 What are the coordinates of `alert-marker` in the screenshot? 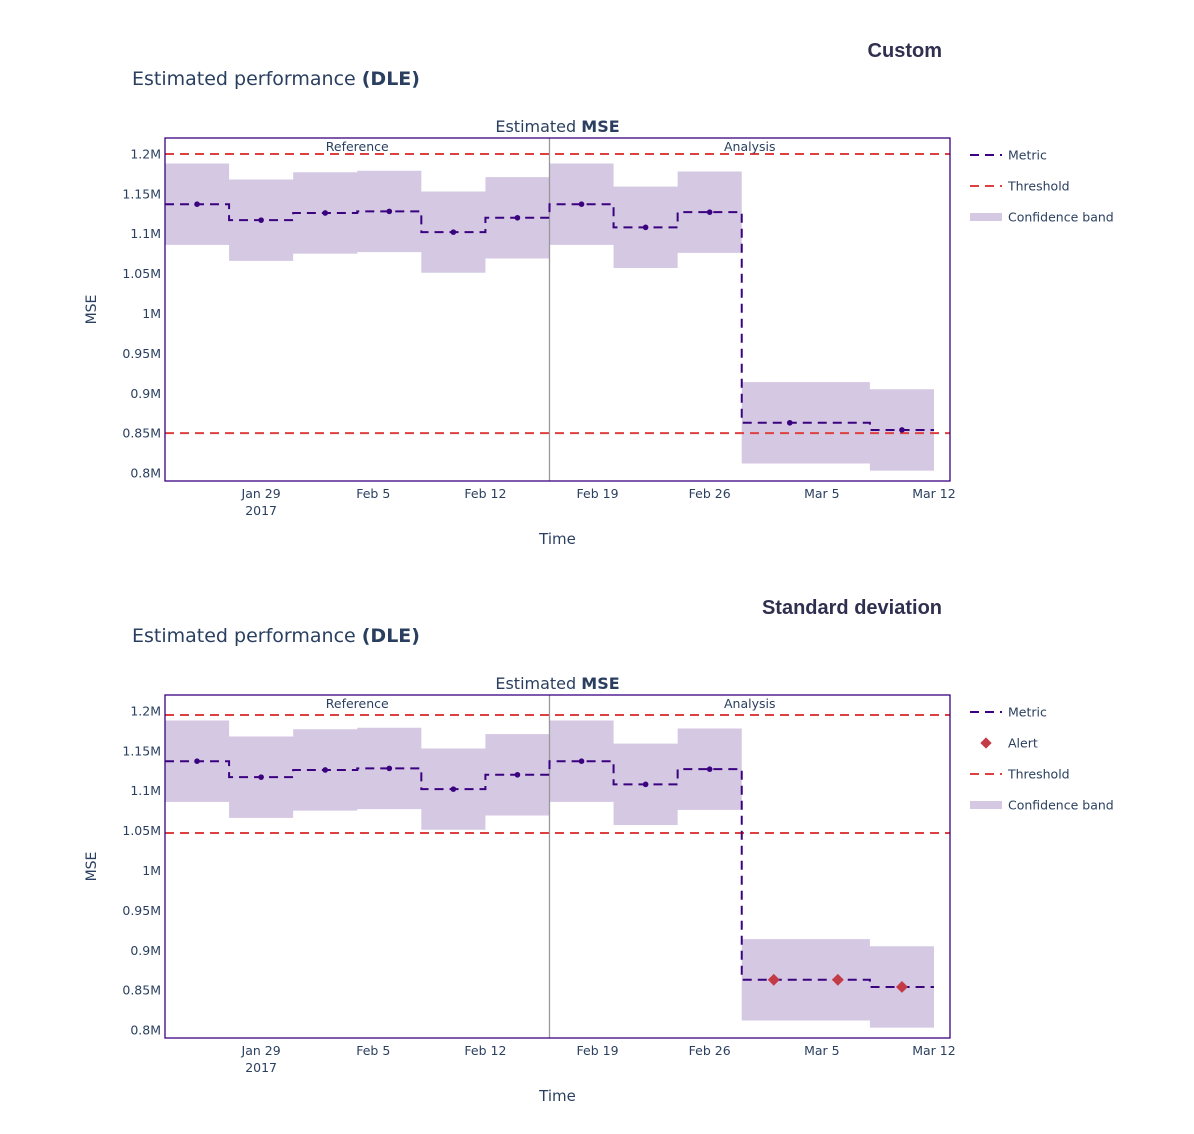 It's located at (901, 987).